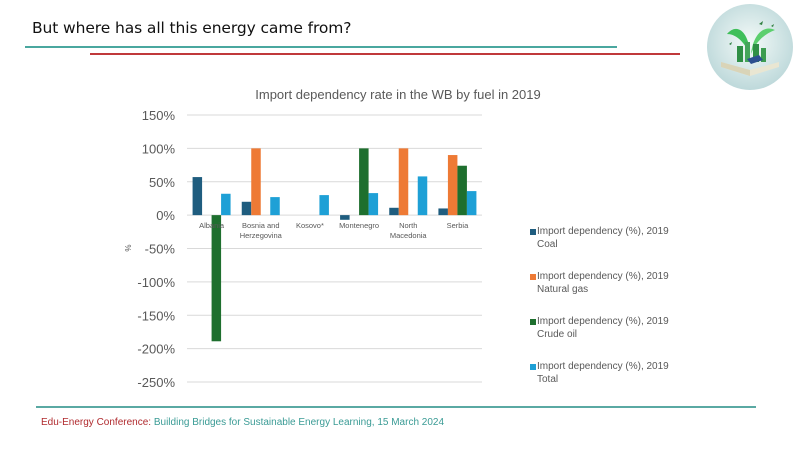  I want to click on slide-title: But where has all this energy came from?, so click(192, 28).